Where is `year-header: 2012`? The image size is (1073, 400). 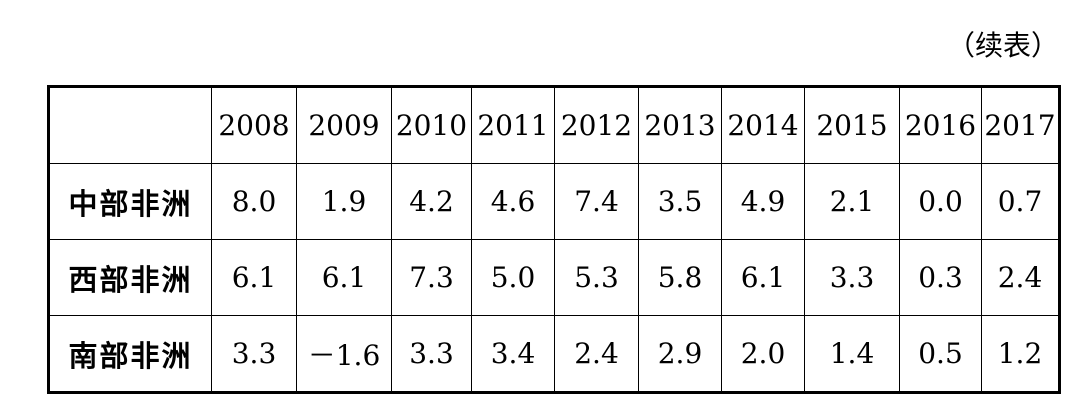 year-header: 2012 is located at coordinates (596, 125).